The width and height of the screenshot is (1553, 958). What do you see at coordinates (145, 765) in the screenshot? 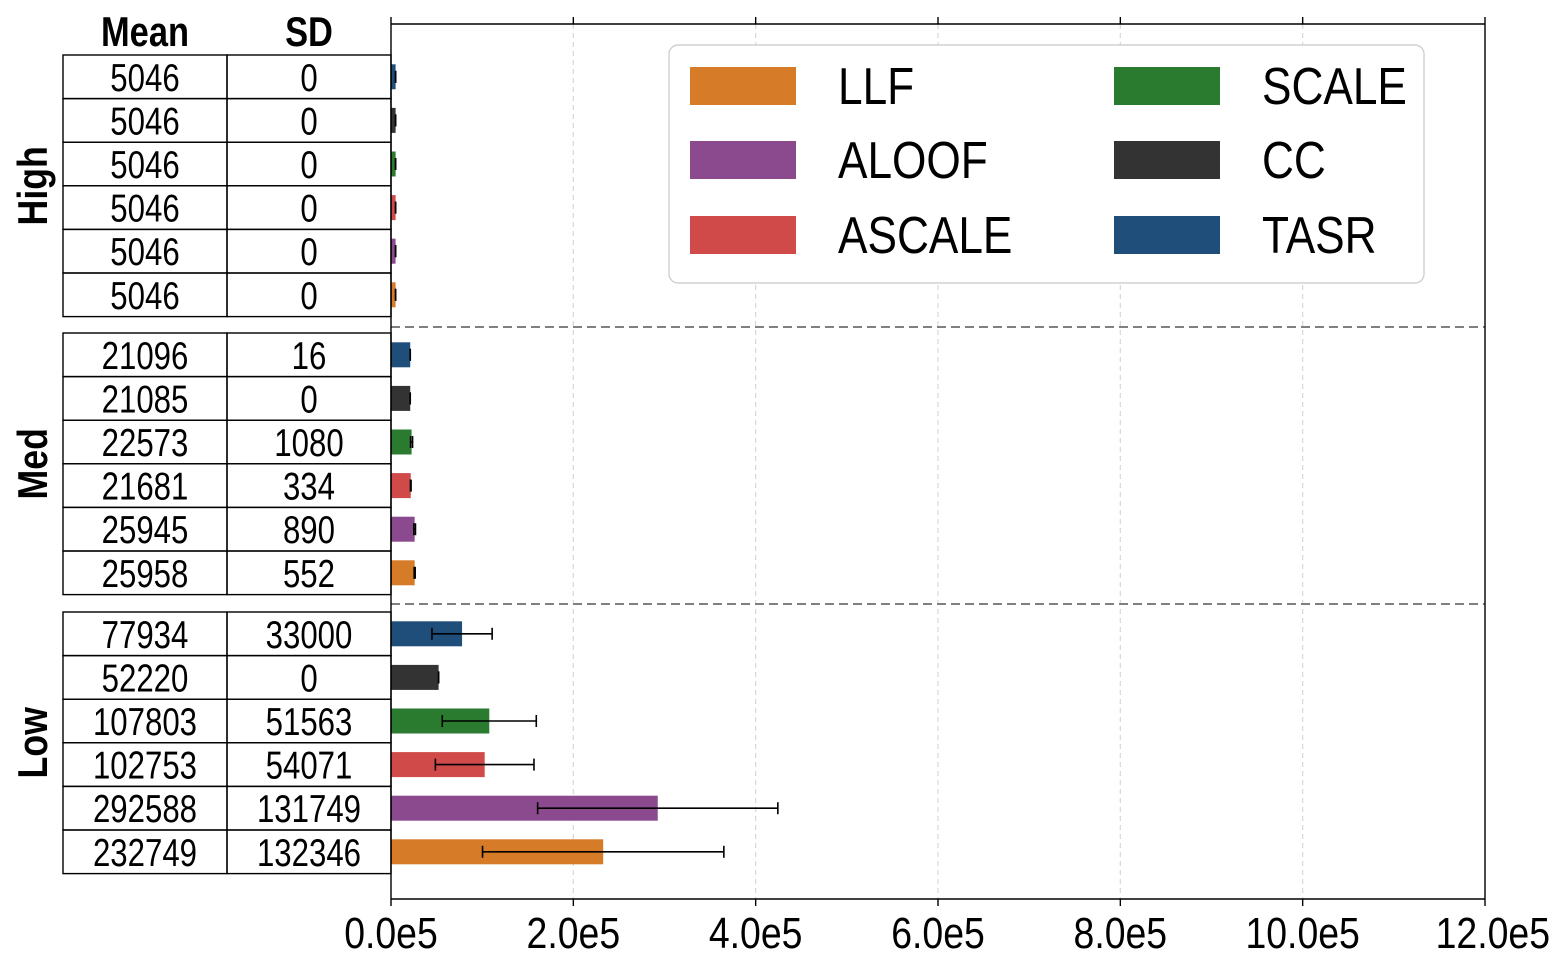
I see `mean-value: 102753` at bounding box center [145, 765].